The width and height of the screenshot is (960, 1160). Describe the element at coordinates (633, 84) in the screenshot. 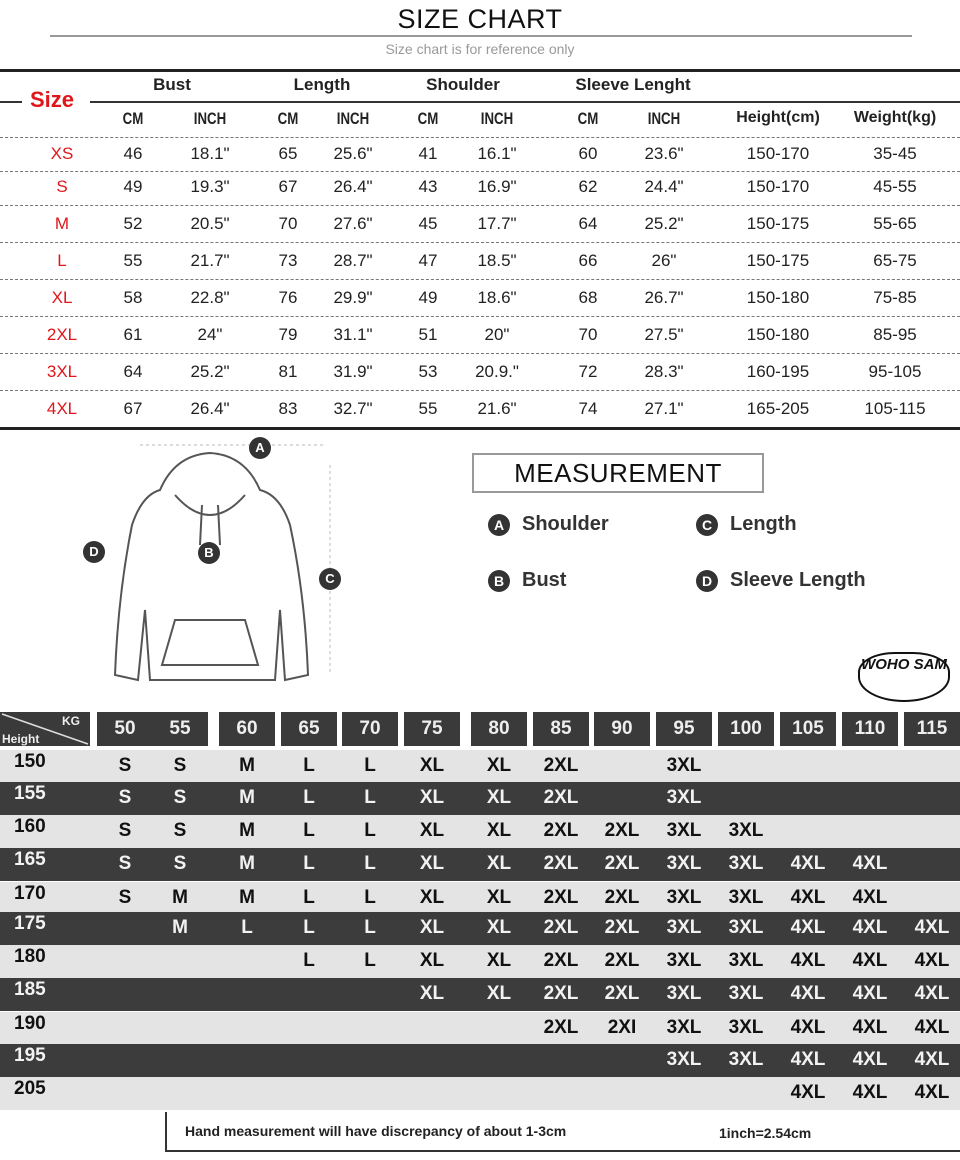

I see `group-sleeve: Sleeve Lenght` at that location.